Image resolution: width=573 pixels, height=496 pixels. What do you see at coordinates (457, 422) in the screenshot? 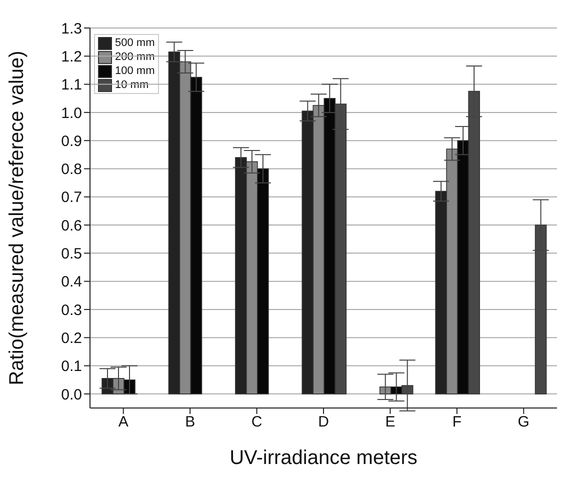
I see `x-tick-label: F` at bounding box center [457, 422].